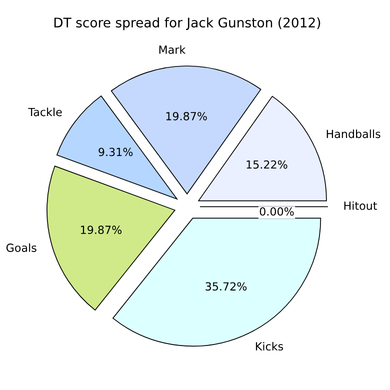  Describe the element at coordinates (267, 164) in the screenshot. I see `data-label: 15.22%` at that location.